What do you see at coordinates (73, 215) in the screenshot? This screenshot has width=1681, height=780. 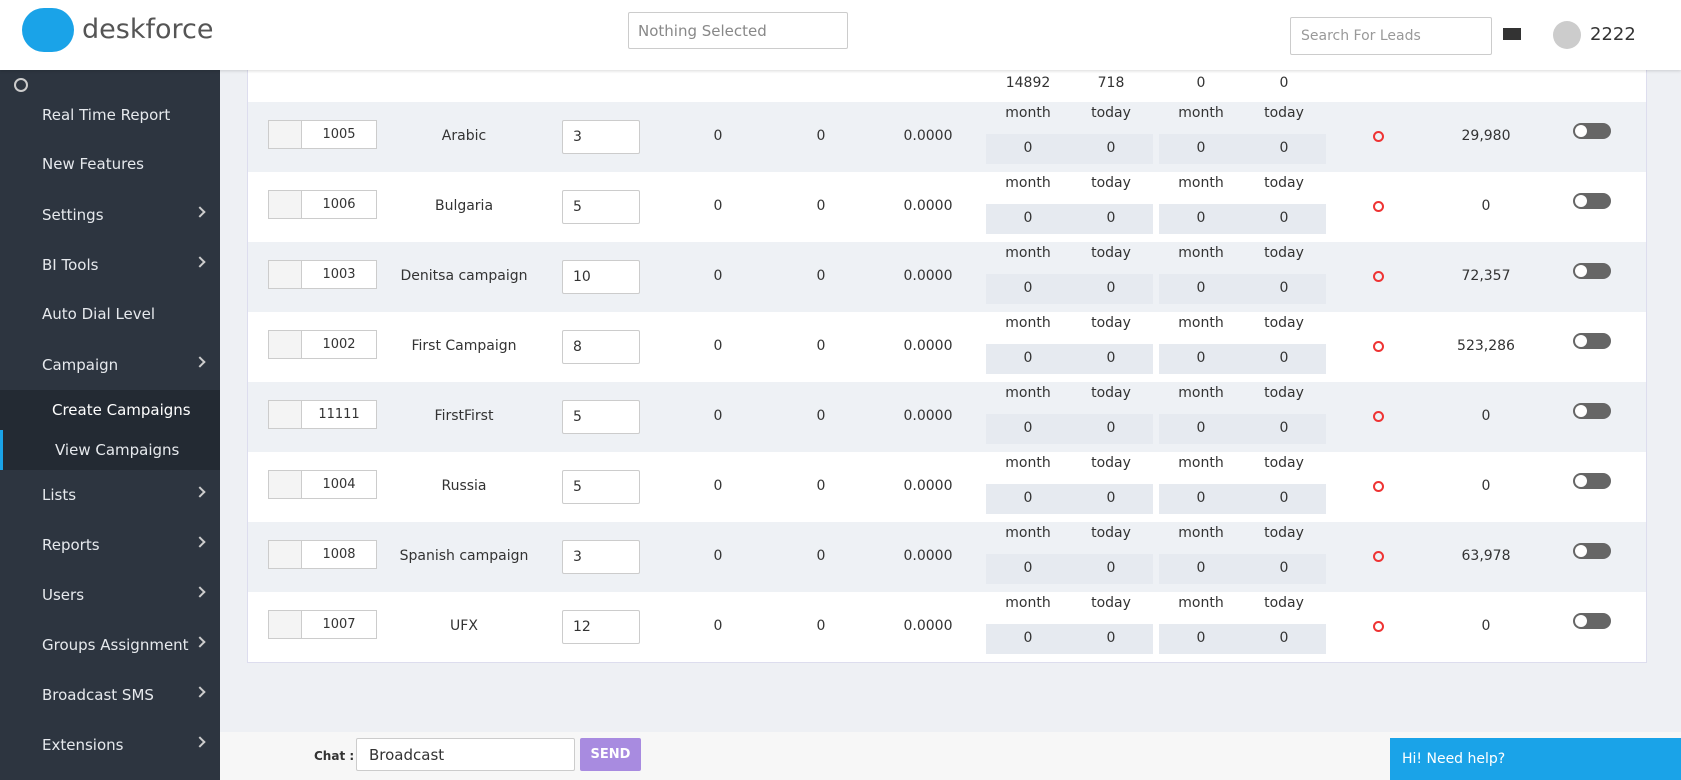 I see `menu-item: Settings` at bounding box center [73, 215].